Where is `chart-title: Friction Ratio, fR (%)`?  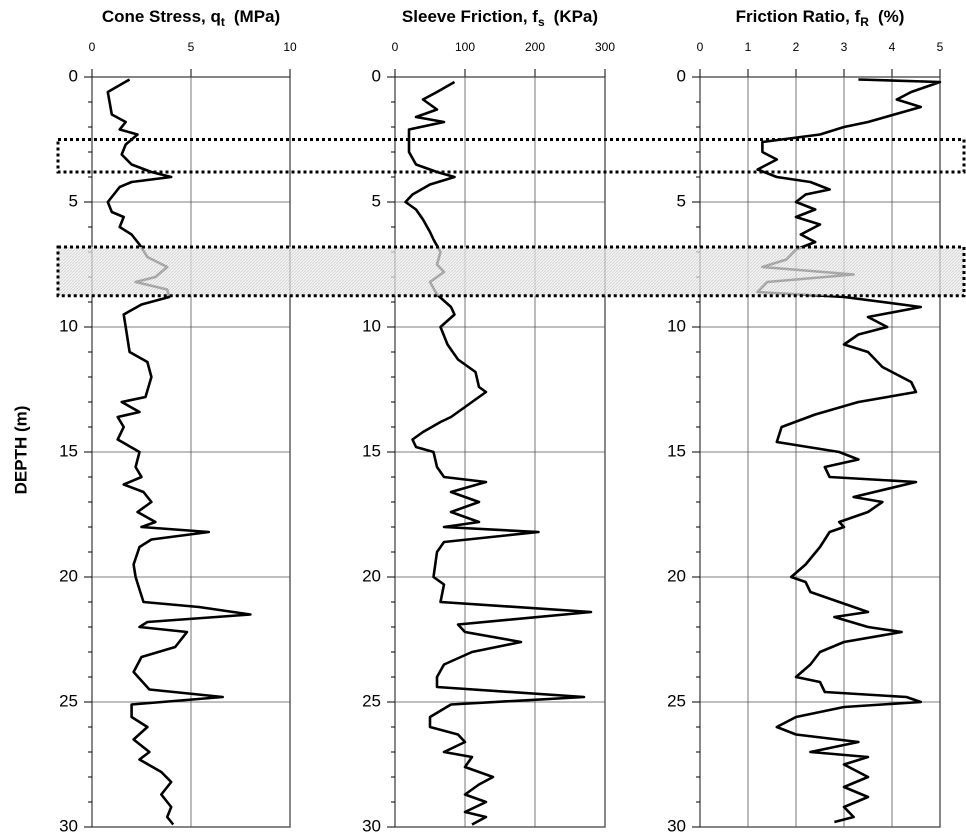 chart-title: Friction Ratio, fR (%) is located at coordinates (820, 18).